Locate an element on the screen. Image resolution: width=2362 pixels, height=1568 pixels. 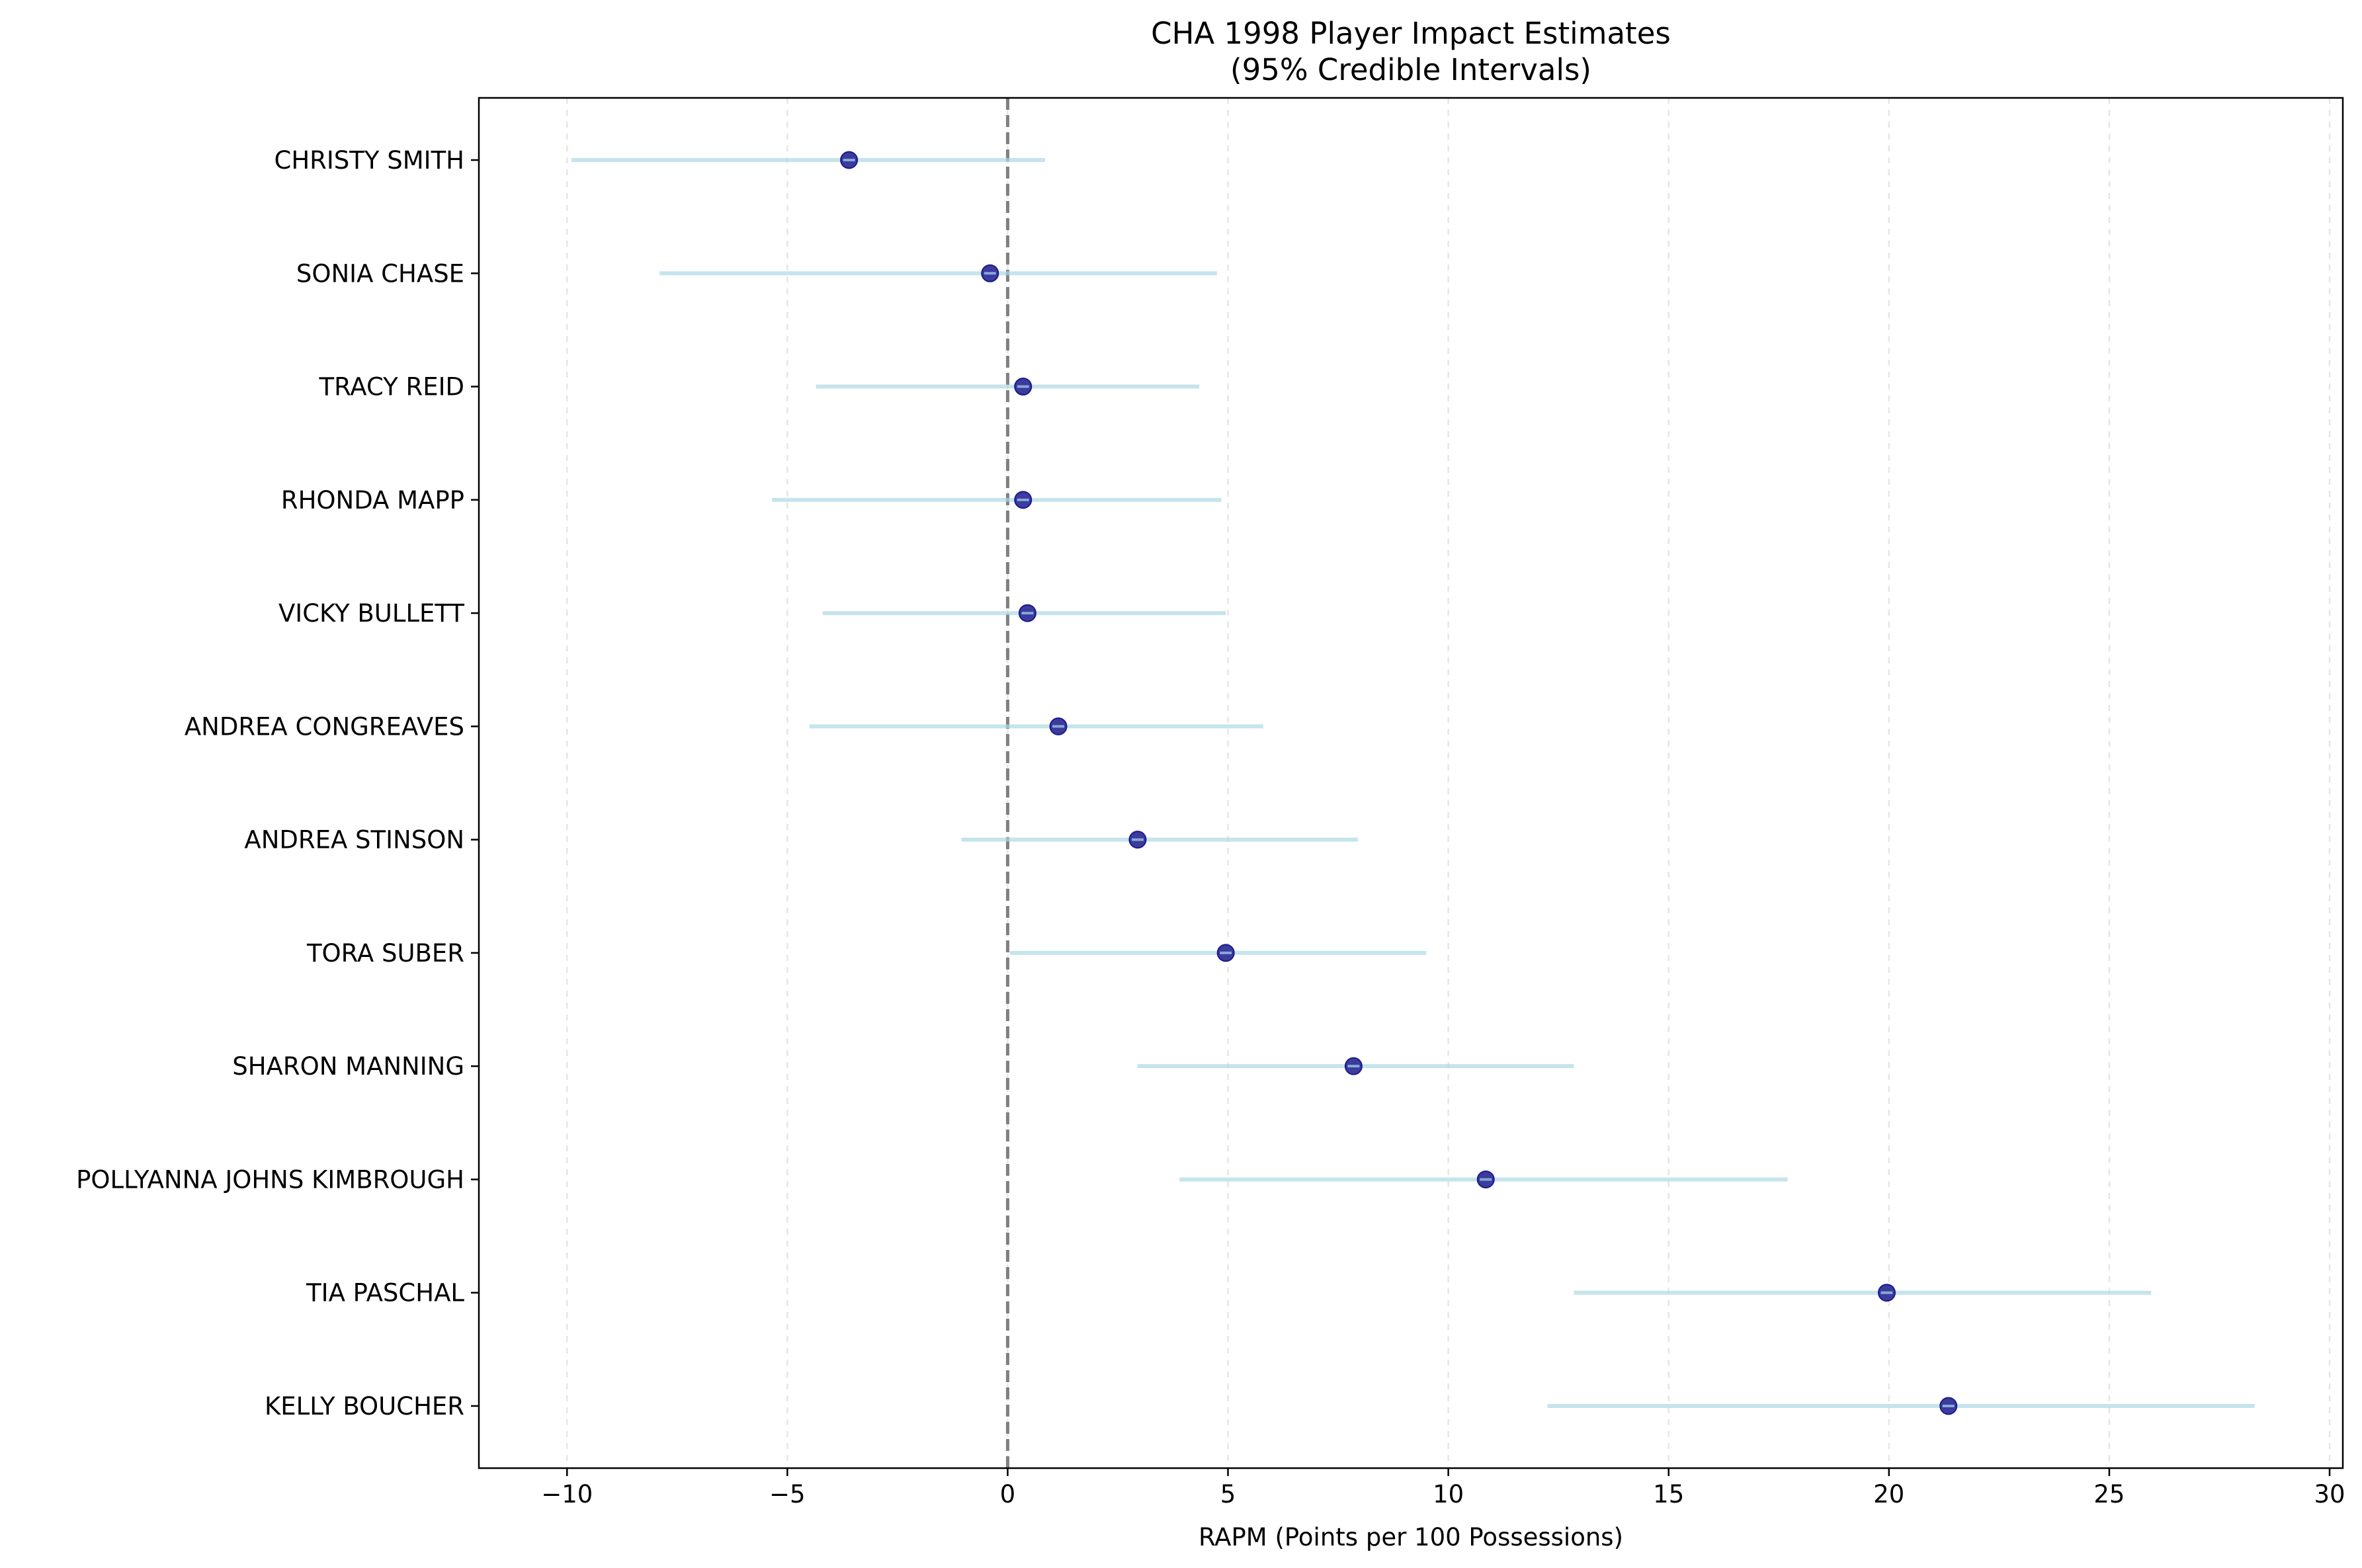
x-tick-label: 10 is located at coordinates (1448, 1494).